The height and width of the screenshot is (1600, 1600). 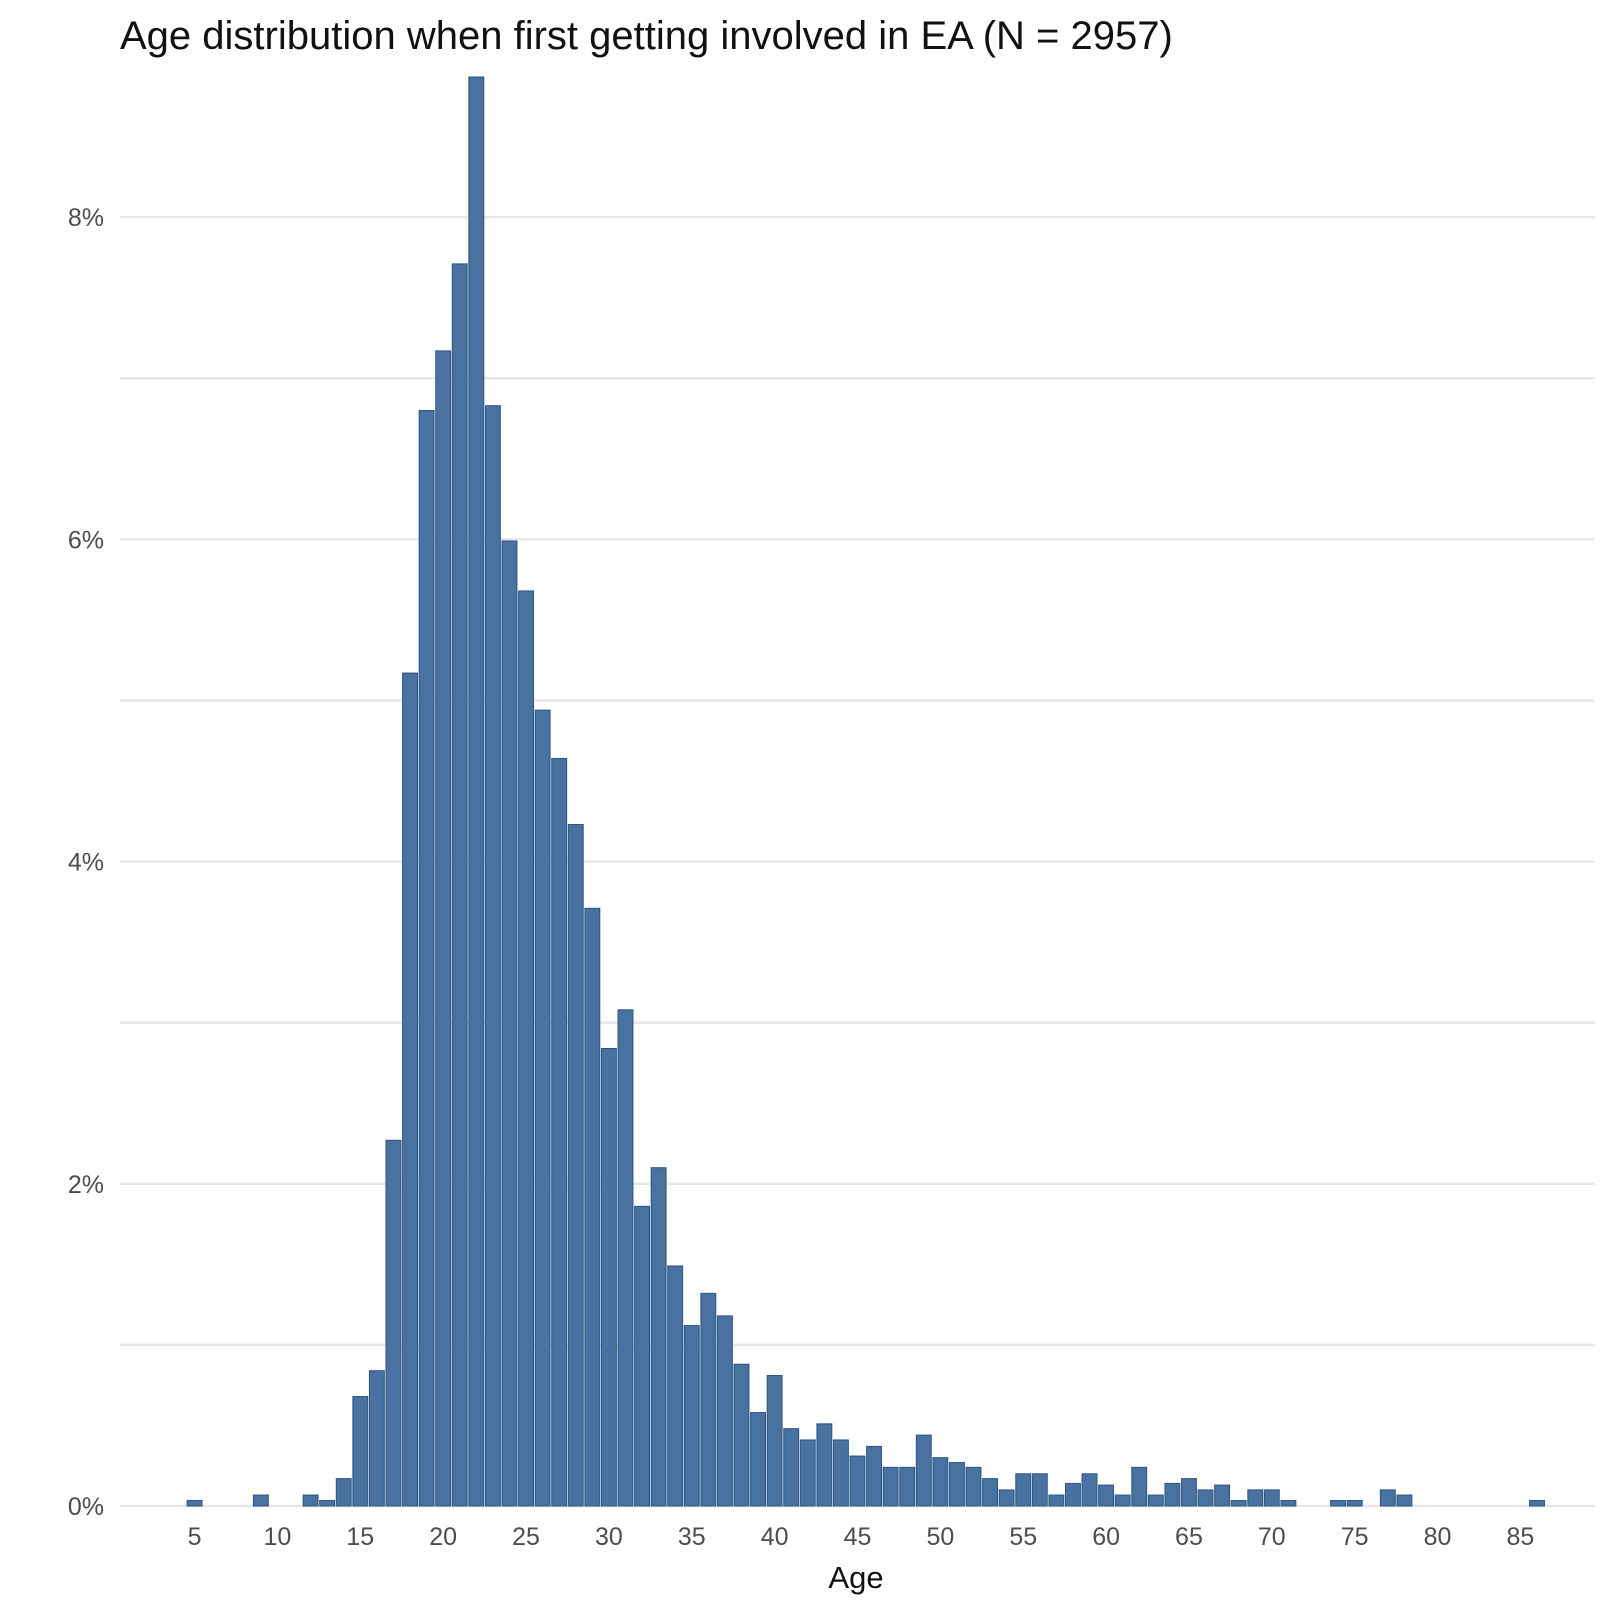 What do you see at coordinates (692, 1537) in the screenshot?
I see `x-tick-label: 35` at bounding box center [692, 1537].